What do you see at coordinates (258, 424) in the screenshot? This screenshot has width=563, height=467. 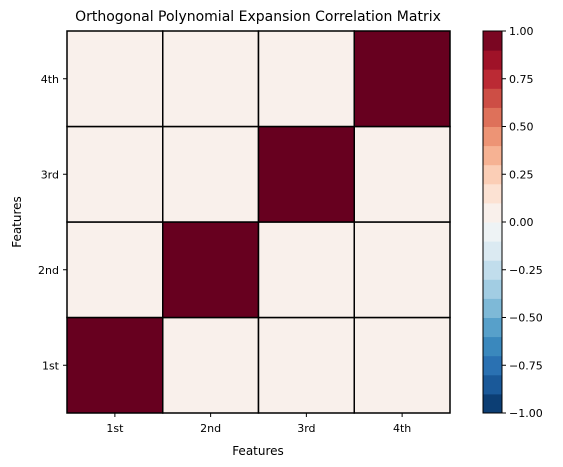 I see `x-axis-ticks: 1st 2nd 3rd 4th` at bounding box center [258, 424].